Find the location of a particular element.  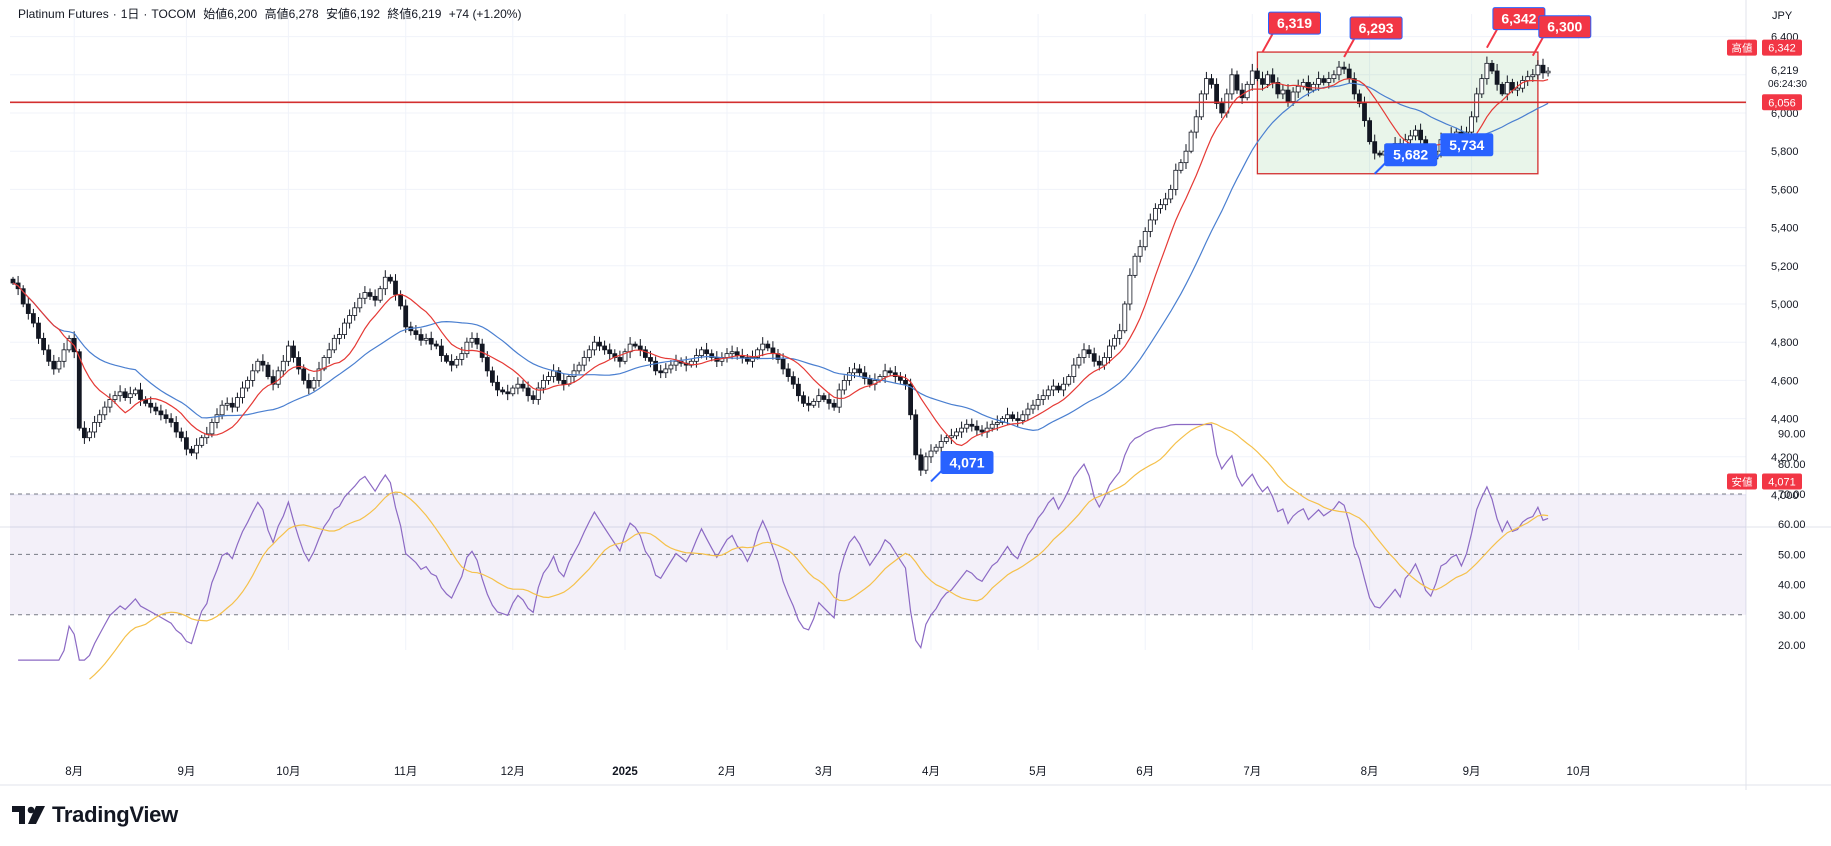

rsi-tick-label: 30.00 is located at coordinates (1792, 616).